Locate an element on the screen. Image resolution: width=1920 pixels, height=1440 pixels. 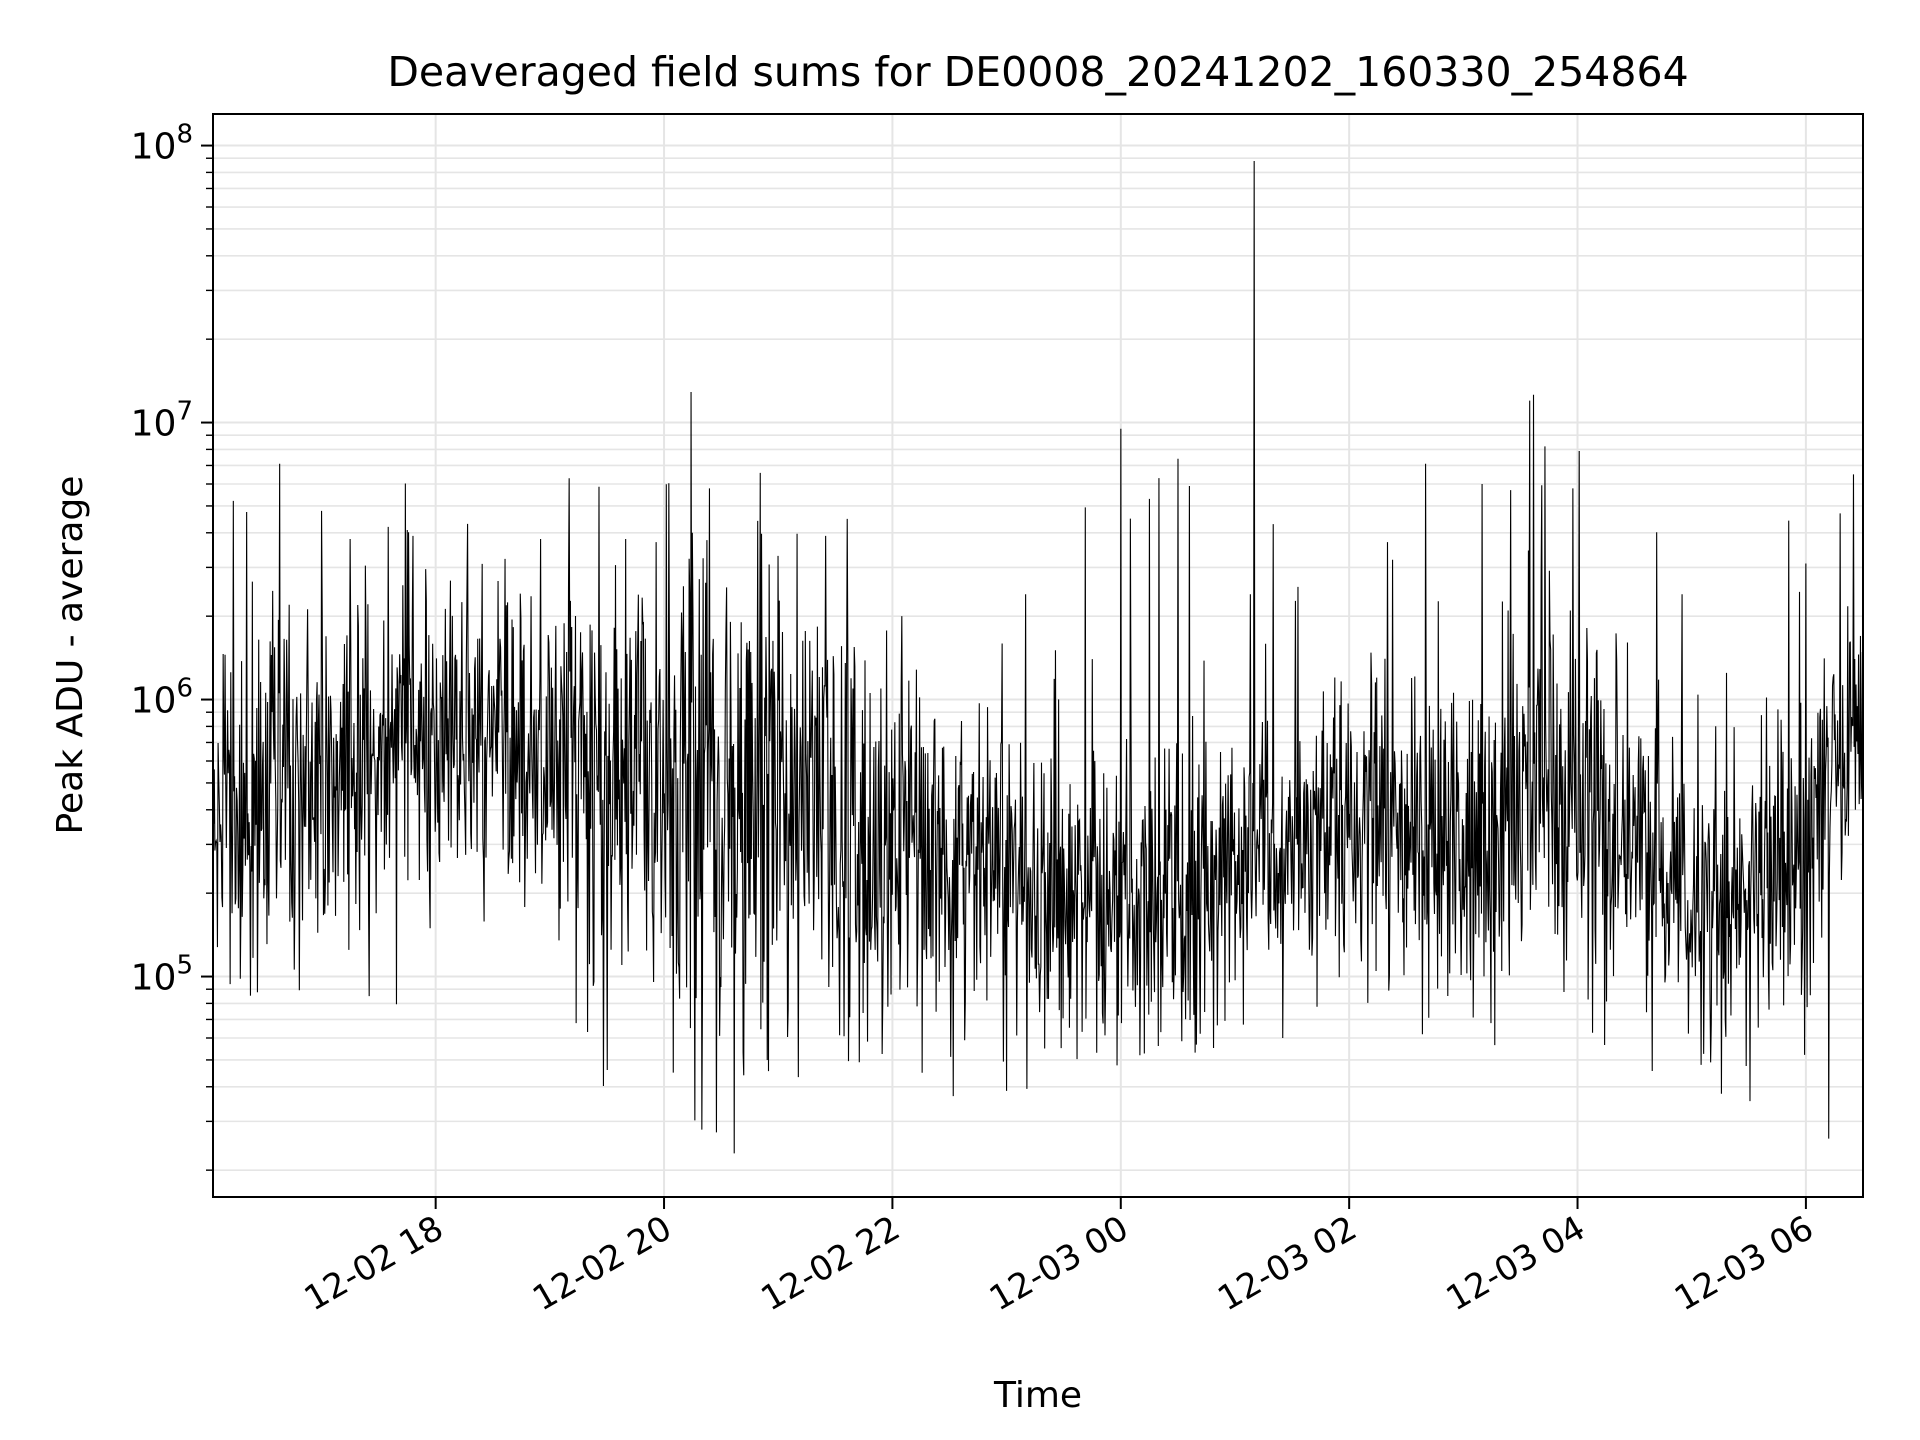
y-tick-label: 10⁶ is located at coordinates (162, 698).